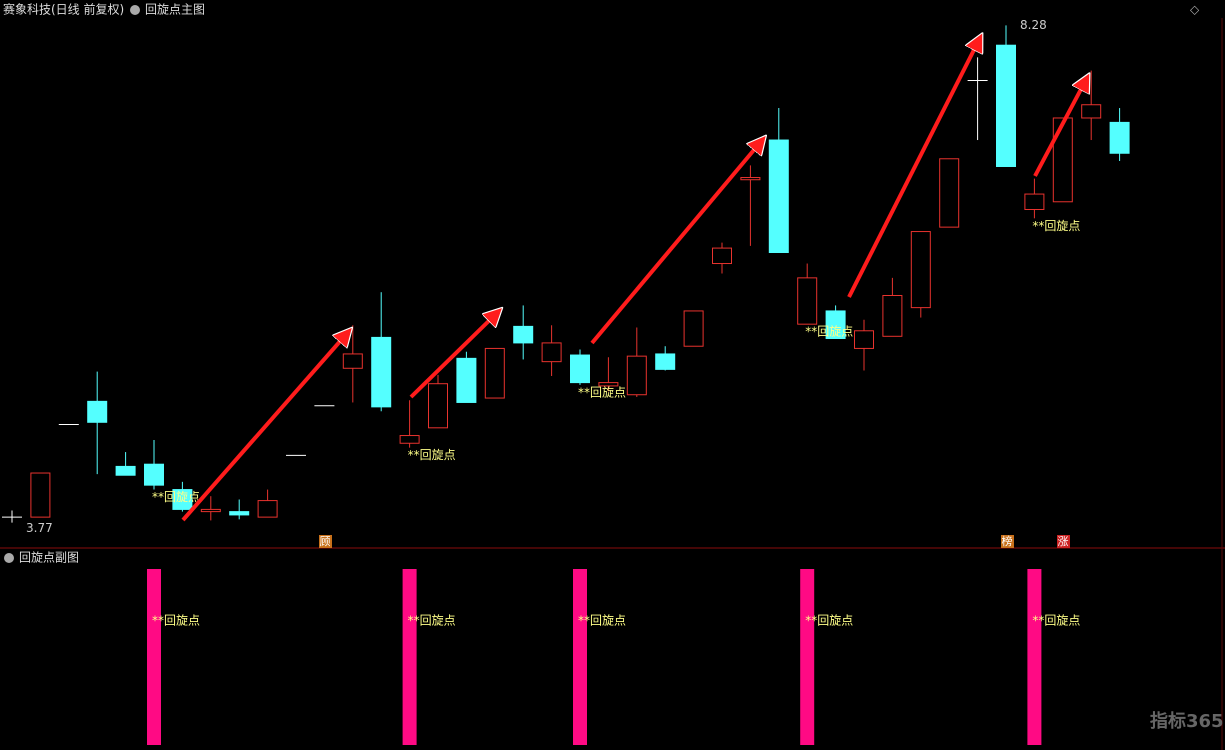 The width and height of the screenshot is (1225, 750). What do you see at coordinates (49, 558) in the screenshot?
I see `sub-panel-title: 回旋点副图` at bounding box center [49, 558].